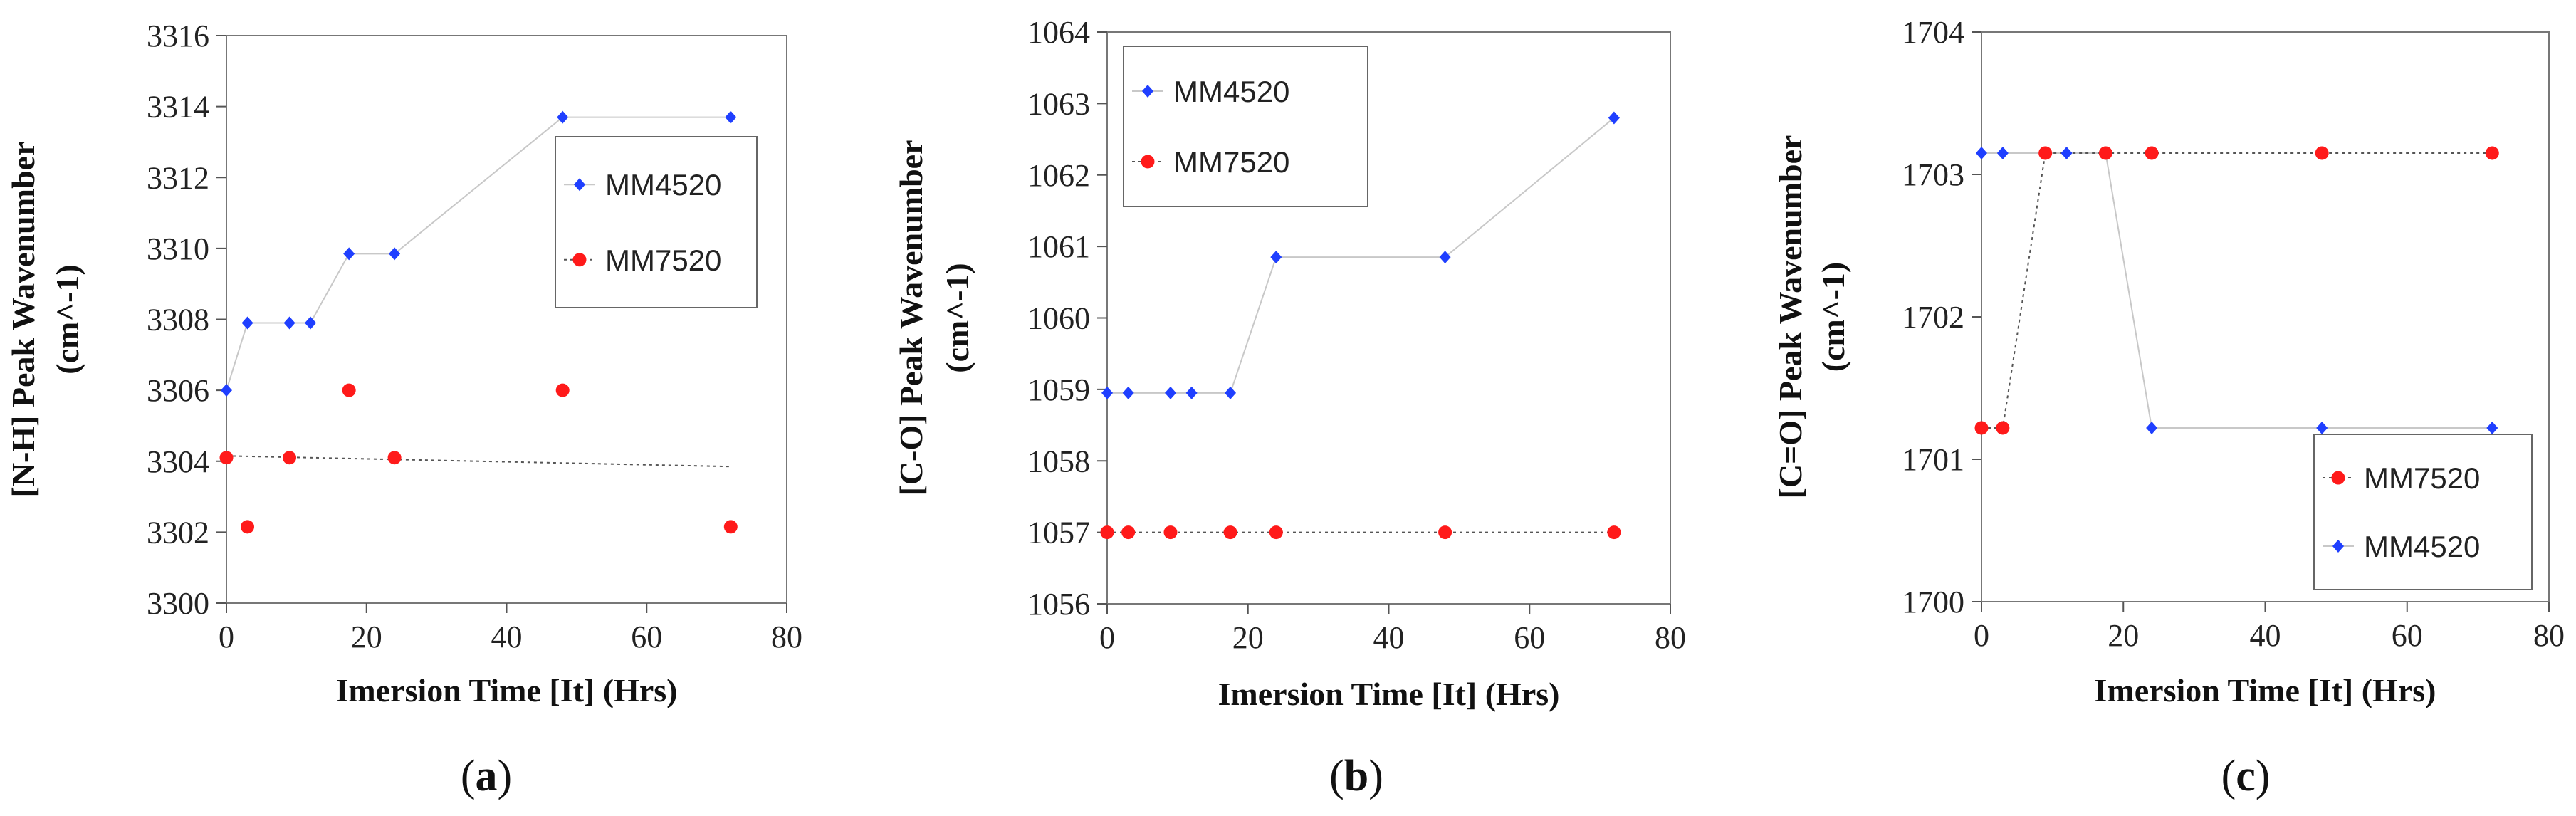 The height and width of the screenshot is (816, 2576). Describe the element at coordinates (1058, 318) in the screenshot. I see `y-tick-label: 1060` at that location.